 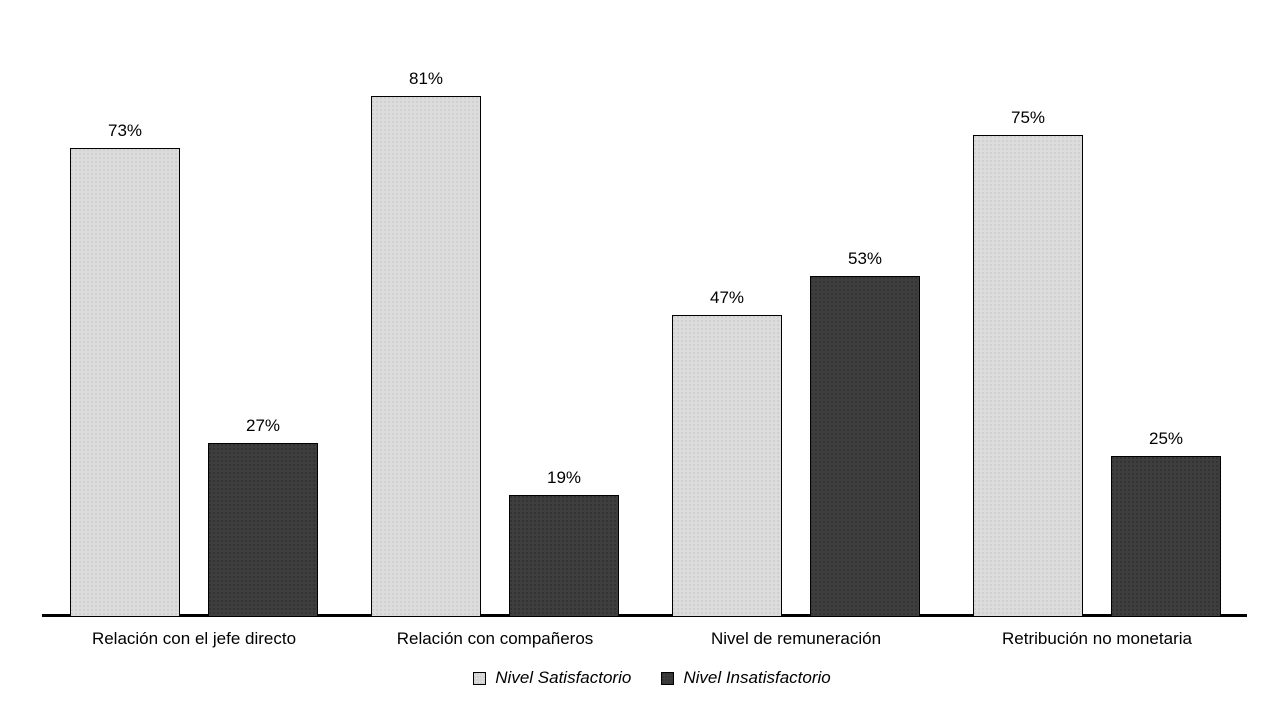 I want to click on legend-item-insatisfactorio: Nivel Insatisfactorio, so click(x=746, y=678).